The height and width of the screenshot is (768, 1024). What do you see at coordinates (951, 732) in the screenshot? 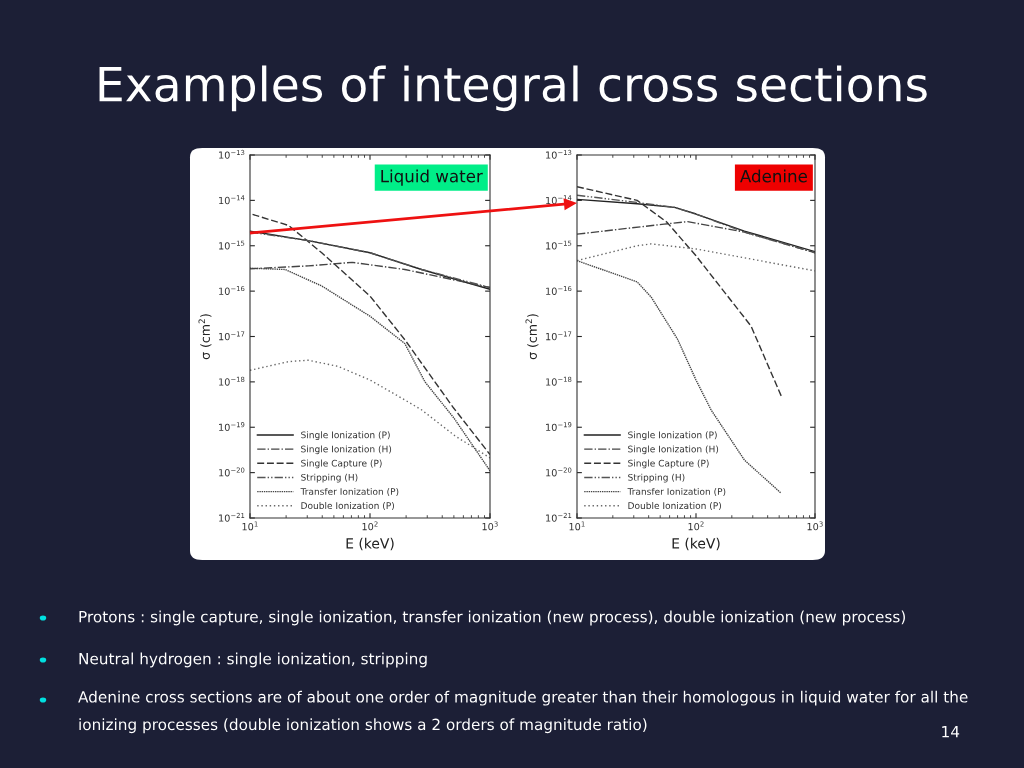
I see `text: 14` at bounding box center [951, 732].